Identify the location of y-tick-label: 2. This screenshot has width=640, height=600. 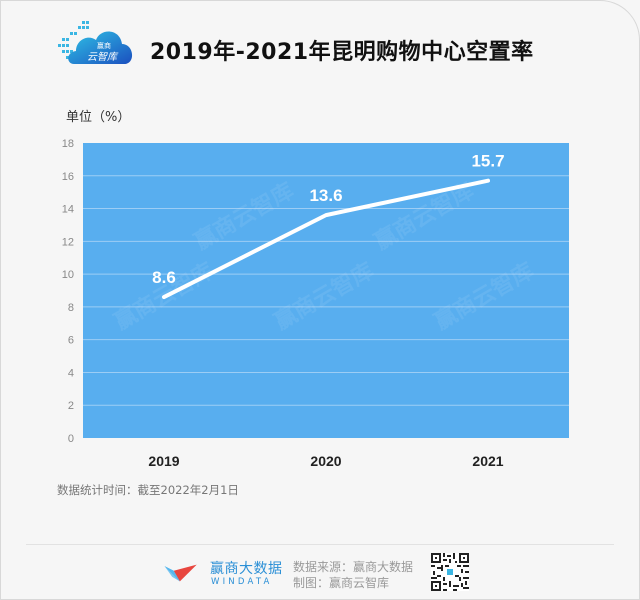
(71, 406).